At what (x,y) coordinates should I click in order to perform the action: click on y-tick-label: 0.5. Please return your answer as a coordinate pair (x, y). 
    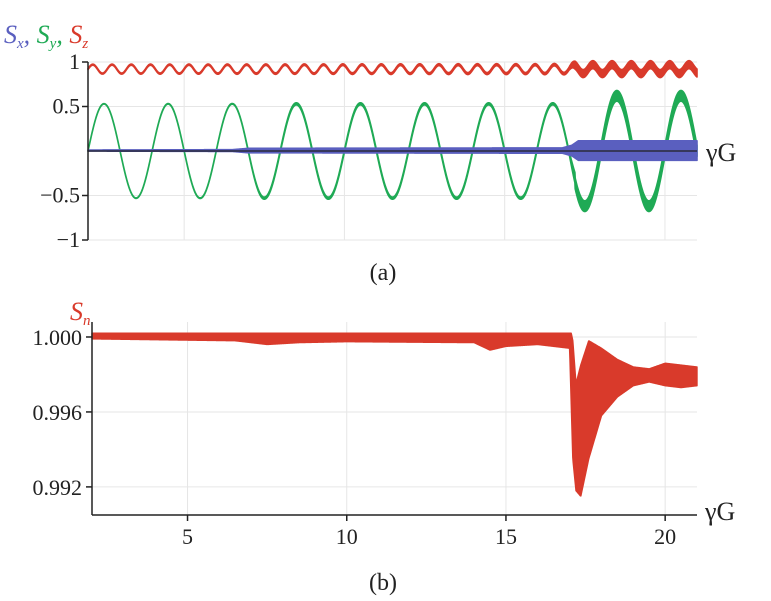
    Looking at the image, I should click on (67, 106).